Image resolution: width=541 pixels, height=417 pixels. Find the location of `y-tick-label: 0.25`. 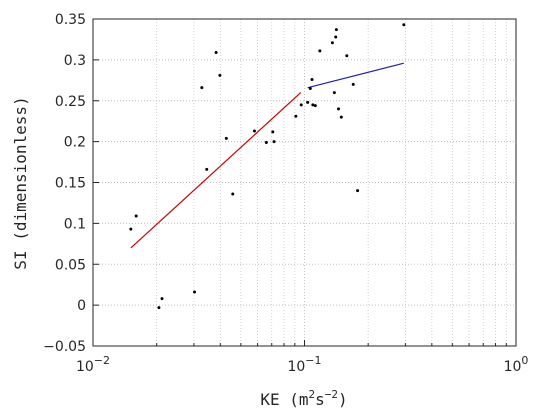

y-tick-label: 0.25 is located at coordinates (70, 102).